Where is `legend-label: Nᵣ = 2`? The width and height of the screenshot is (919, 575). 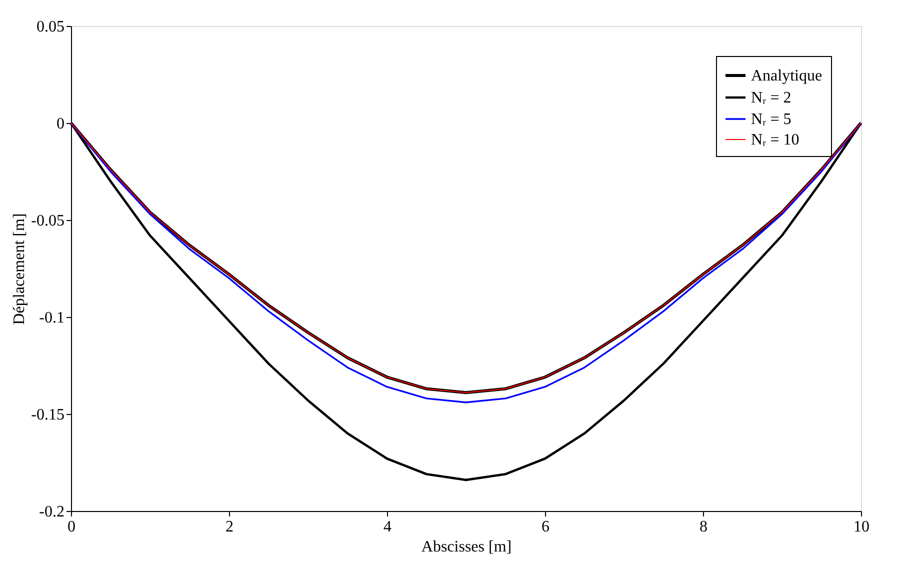
legend-label: Nᵣ = 2 is located at coordinates (771, 98).